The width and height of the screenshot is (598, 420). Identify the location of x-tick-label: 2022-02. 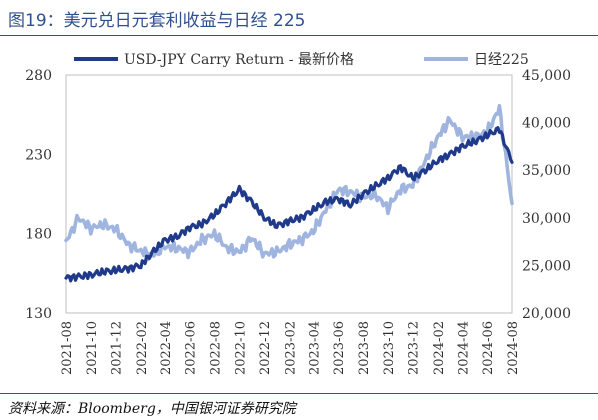
(142, 348).